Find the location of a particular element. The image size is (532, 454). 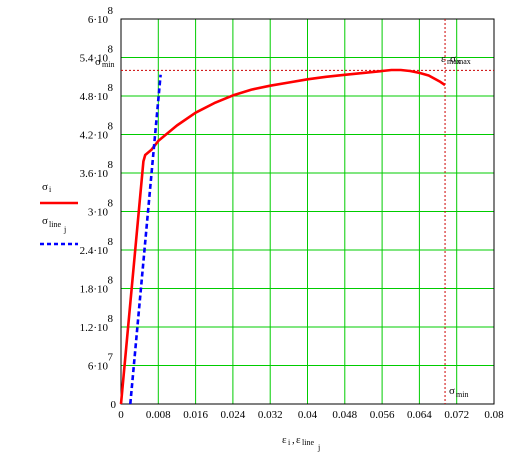

annotation-eps-max-symbol: ε is located at coordinates (443, 59).